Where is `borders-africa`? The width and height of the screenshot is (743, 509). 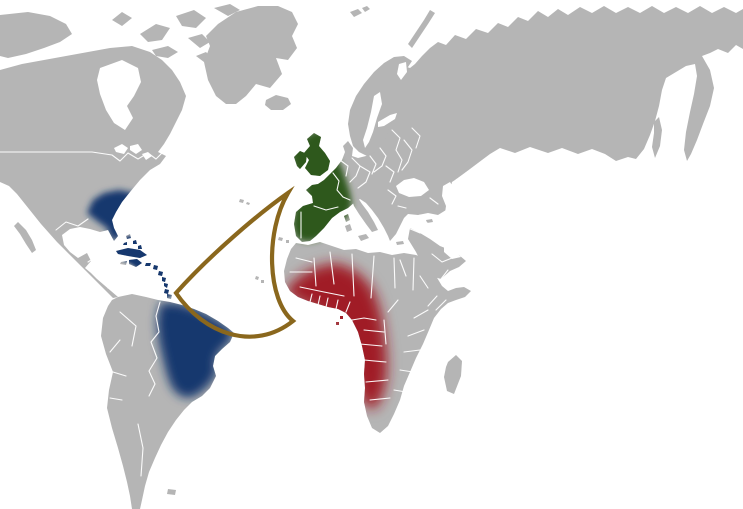
borders-africa is located at coordinates (368, 326).